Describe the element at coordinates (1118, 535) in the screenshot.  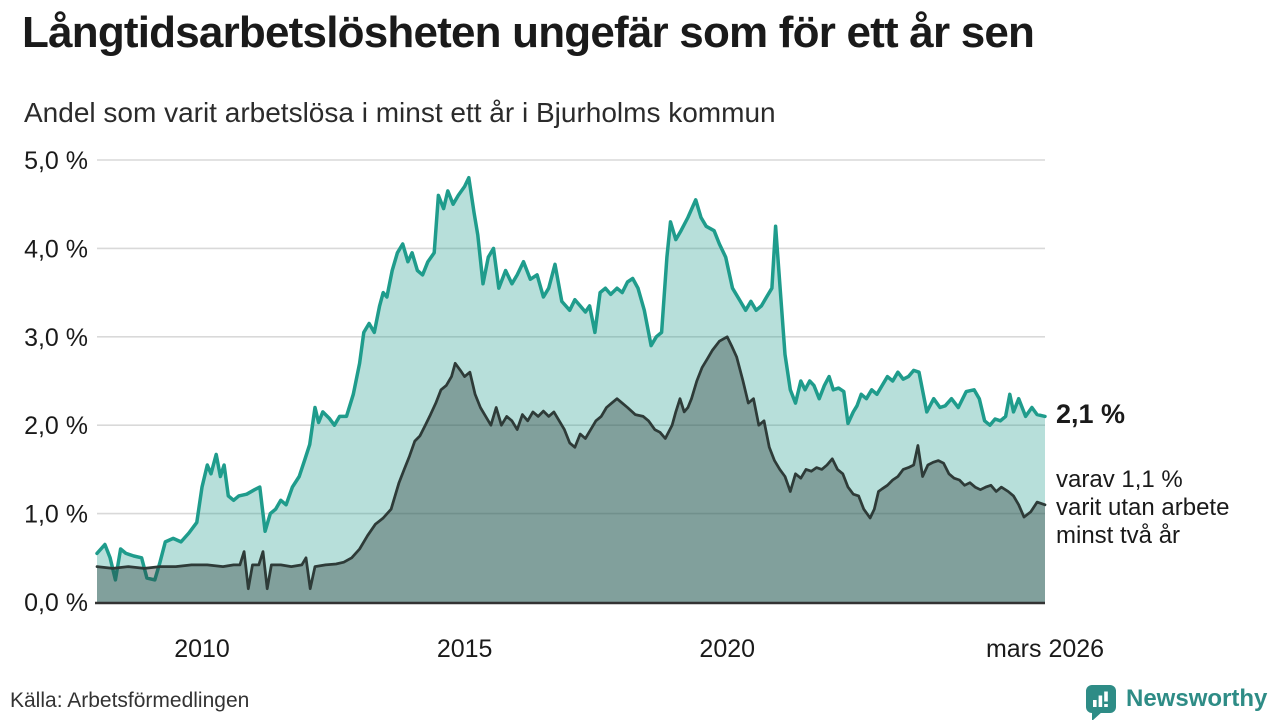
I see `annotation-line-3: minst två år` at that location.